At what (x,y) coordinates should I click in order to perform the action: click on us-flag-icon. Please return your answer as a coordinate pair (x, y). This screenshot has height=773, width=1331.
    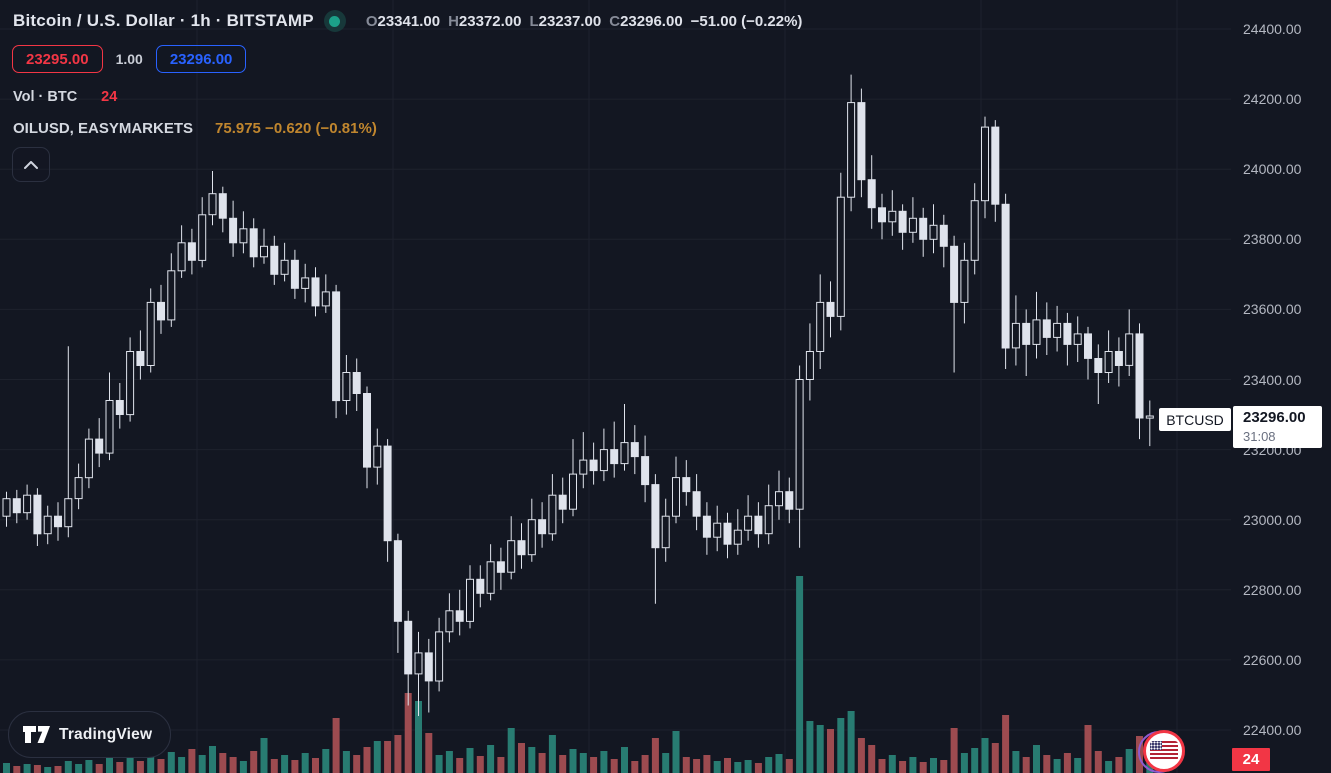
    Looking at the image, I should click on (1164, 751).